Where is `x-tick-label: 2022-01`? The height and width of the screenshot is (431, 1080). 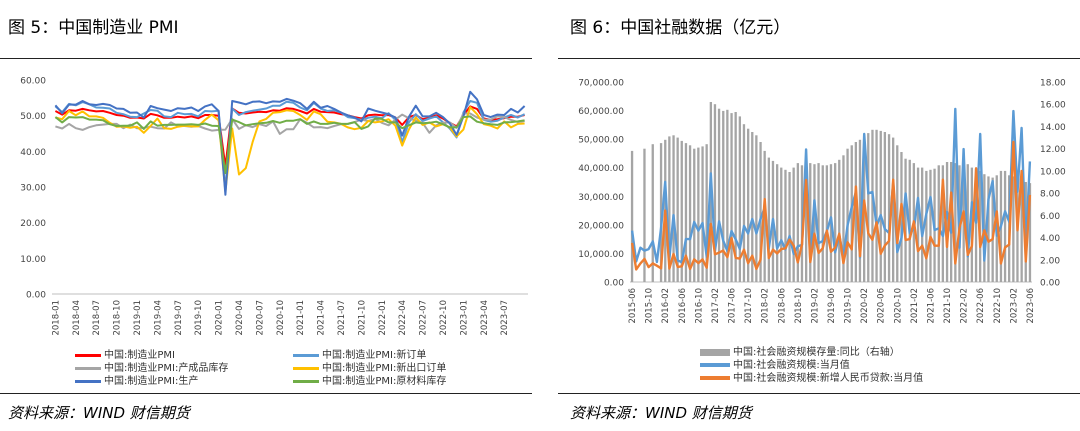 x-tick-label: 2022-01 is located at coordinates (383, 318).